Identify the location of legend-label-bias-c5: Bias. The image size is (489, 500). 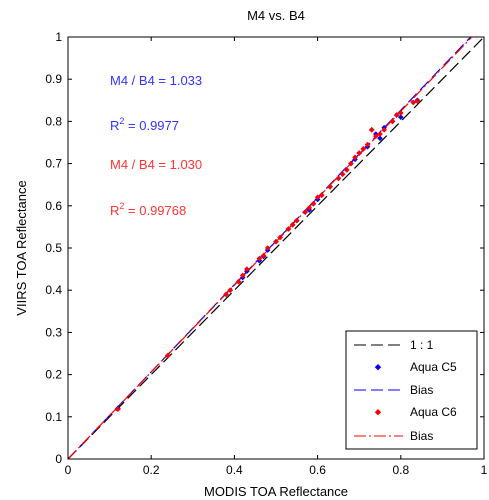
(421, 390).